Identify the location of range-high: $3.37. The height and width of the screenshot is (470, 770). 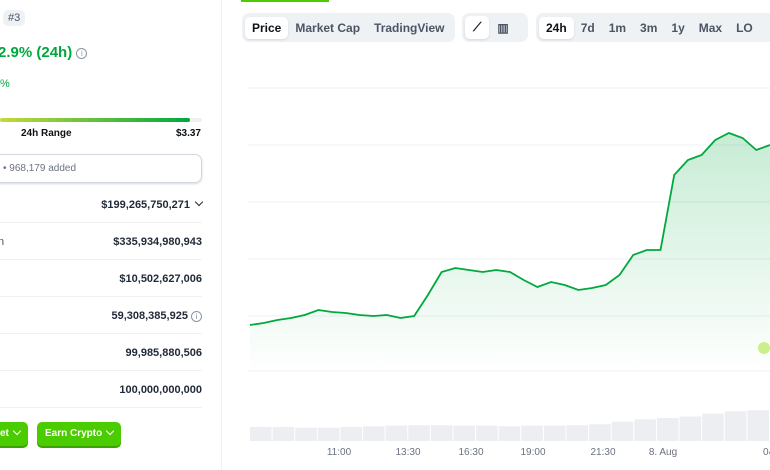
(188, 133).